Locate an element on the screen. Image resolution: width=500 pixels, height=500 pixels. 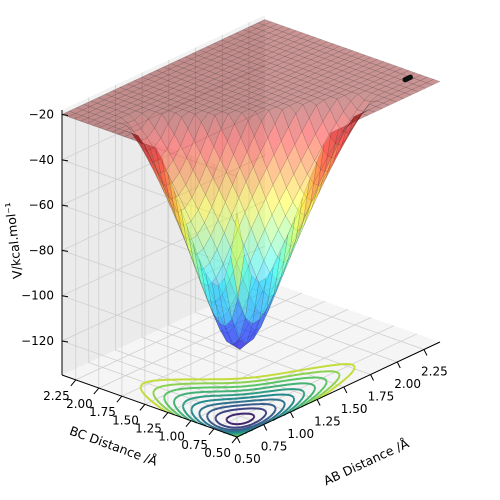
y-tick-mark is located at coordinates (73, 383).